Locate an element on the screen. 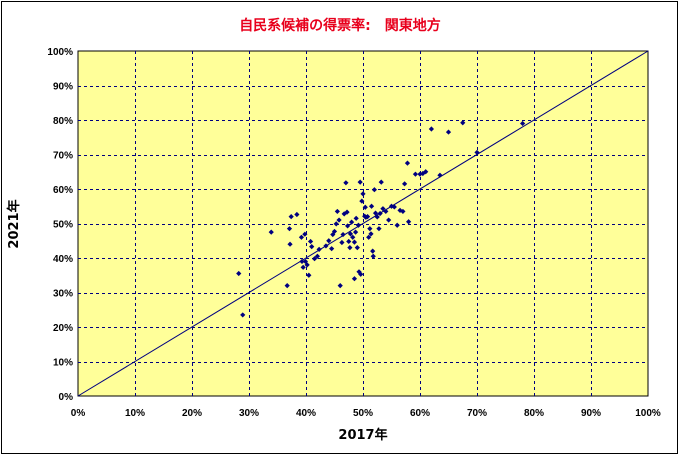 Image resolution: width=681 pixels, height=457 pixels. y-tick-label: 20% is located at coordinates (63, 328).